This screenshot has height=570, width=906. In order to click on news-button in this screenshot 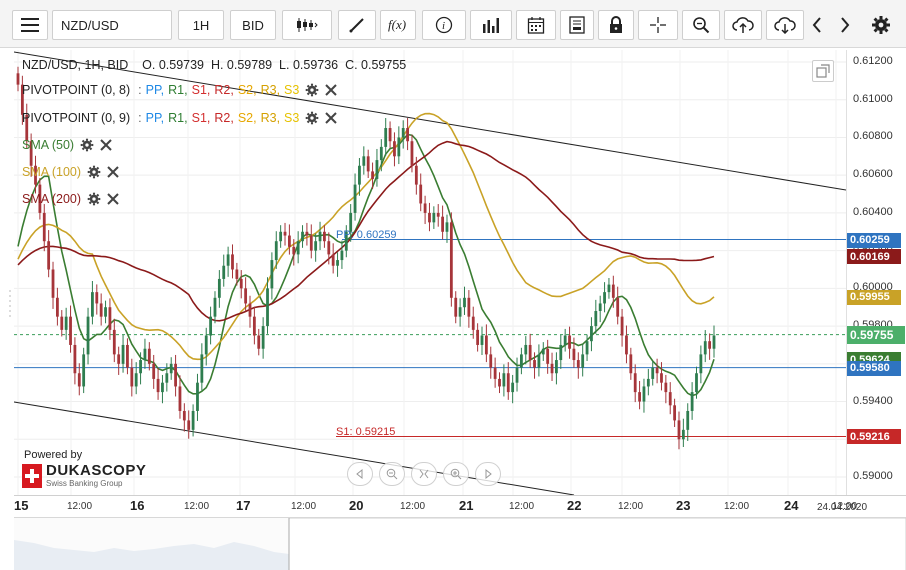, I will do `click(577, 25)`.